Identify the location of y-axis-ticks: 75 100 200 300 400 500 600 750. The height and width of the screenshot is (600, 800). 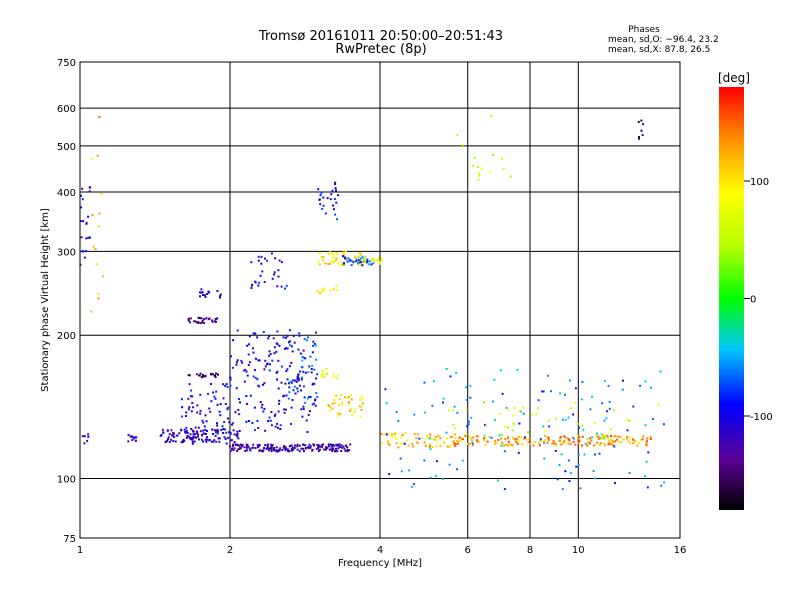
(66, 301).